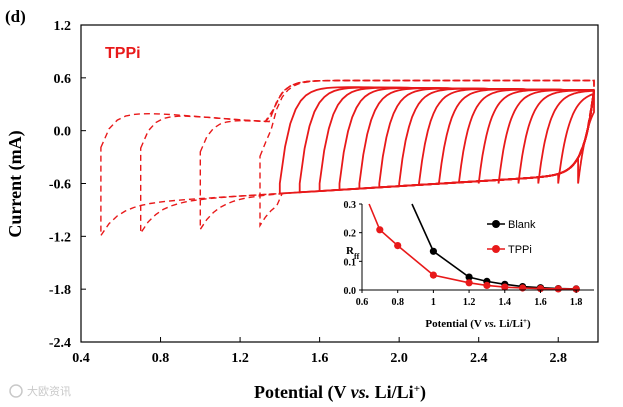 This screenshot has height=407, width=623. What do you see at coordinates (161, 358) in the screenshot?
I see `x-tick-label: 0.8` at bounding box center [161, 358].